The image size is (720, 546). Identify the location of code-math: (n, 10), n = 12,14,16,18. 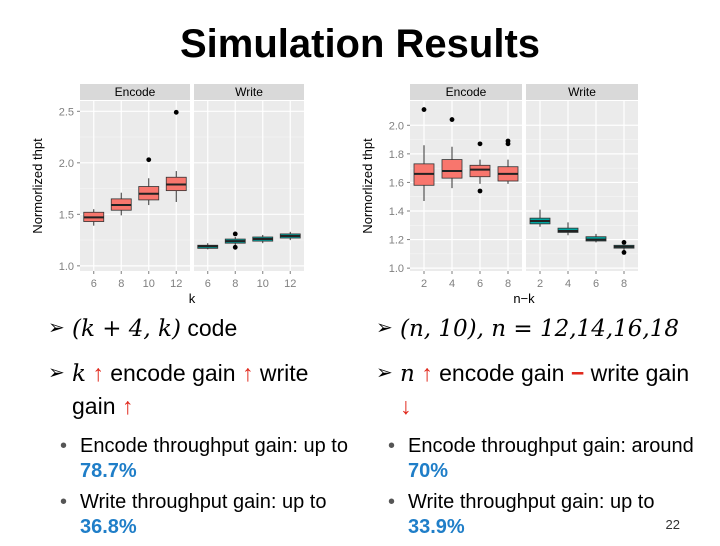
(539, 329).